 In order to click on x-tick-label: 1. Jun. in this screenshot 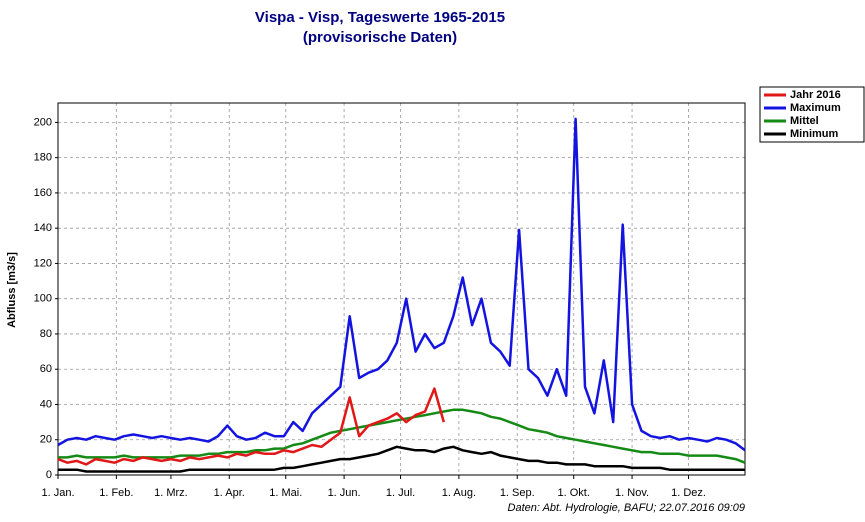, I will do `click(344, 493)`.